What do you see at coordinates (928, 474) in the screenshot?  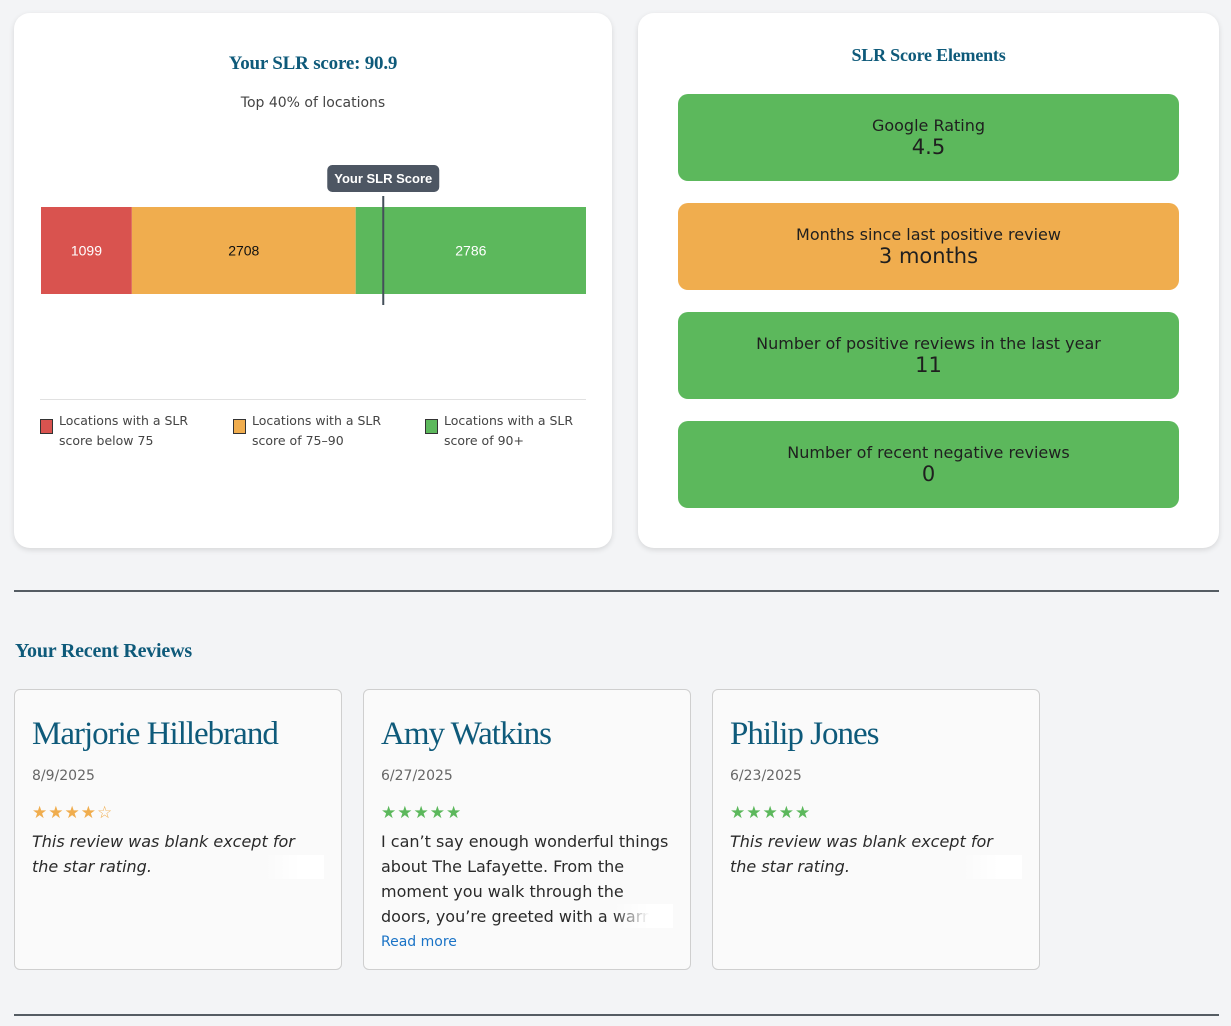 I see `element-value: 0` at bounding box center [928, 474].